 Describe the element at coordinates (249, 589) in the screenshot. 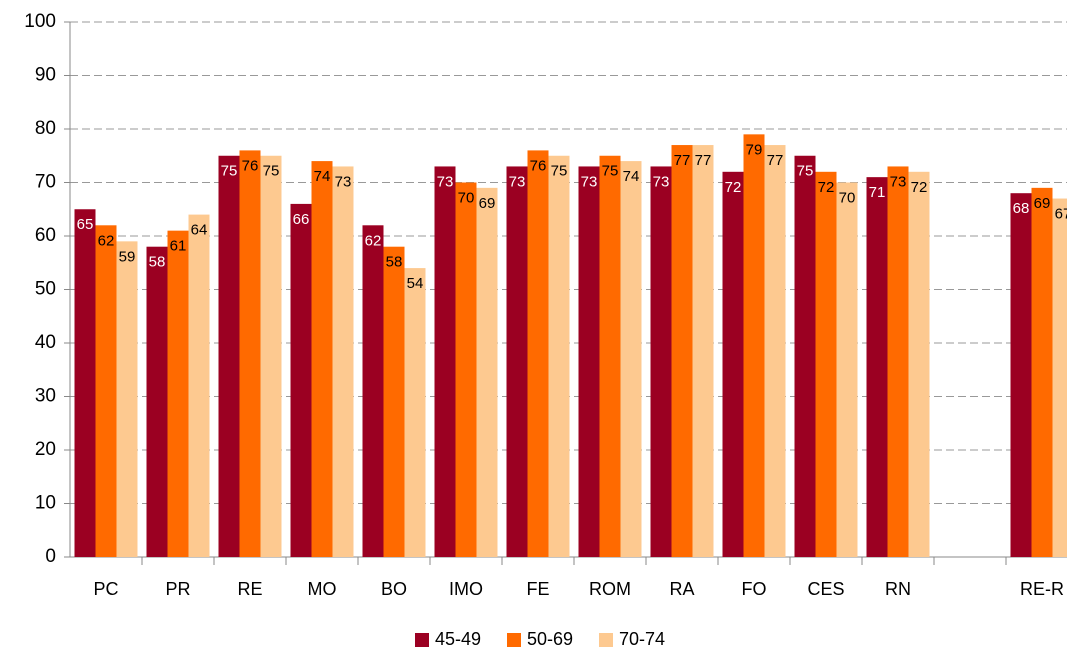

I see `x-tick-label: RE` at that location.